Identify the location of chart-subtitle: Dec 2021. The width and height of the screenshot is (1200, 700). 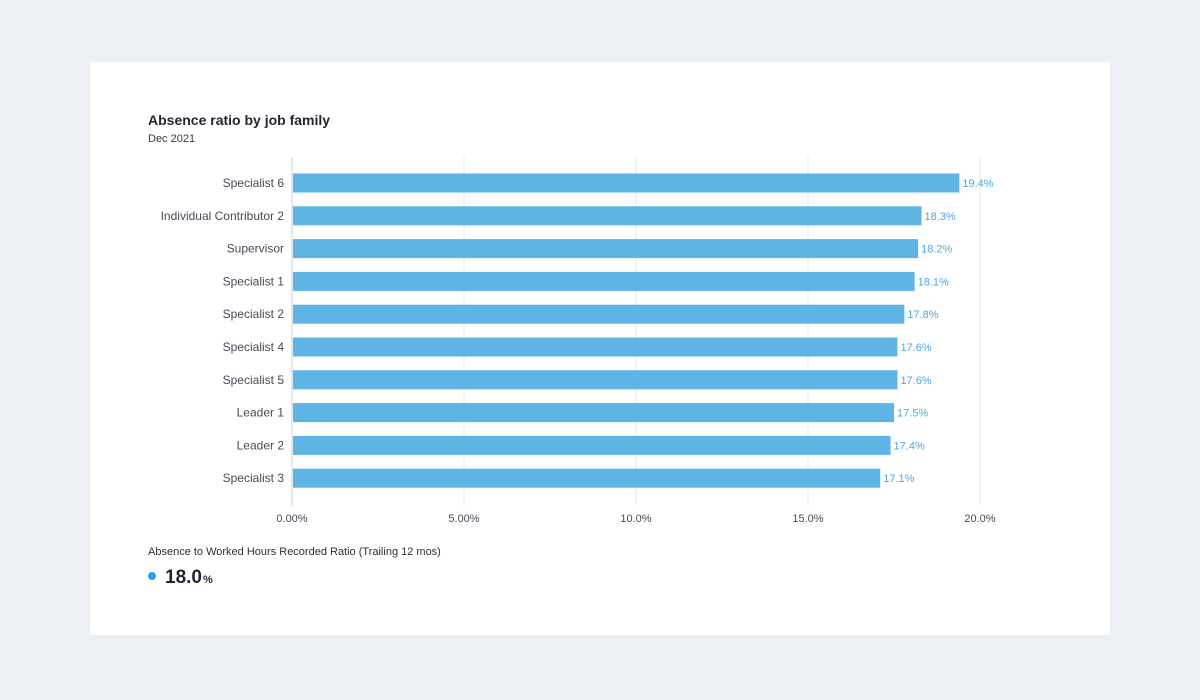
(172, 139).